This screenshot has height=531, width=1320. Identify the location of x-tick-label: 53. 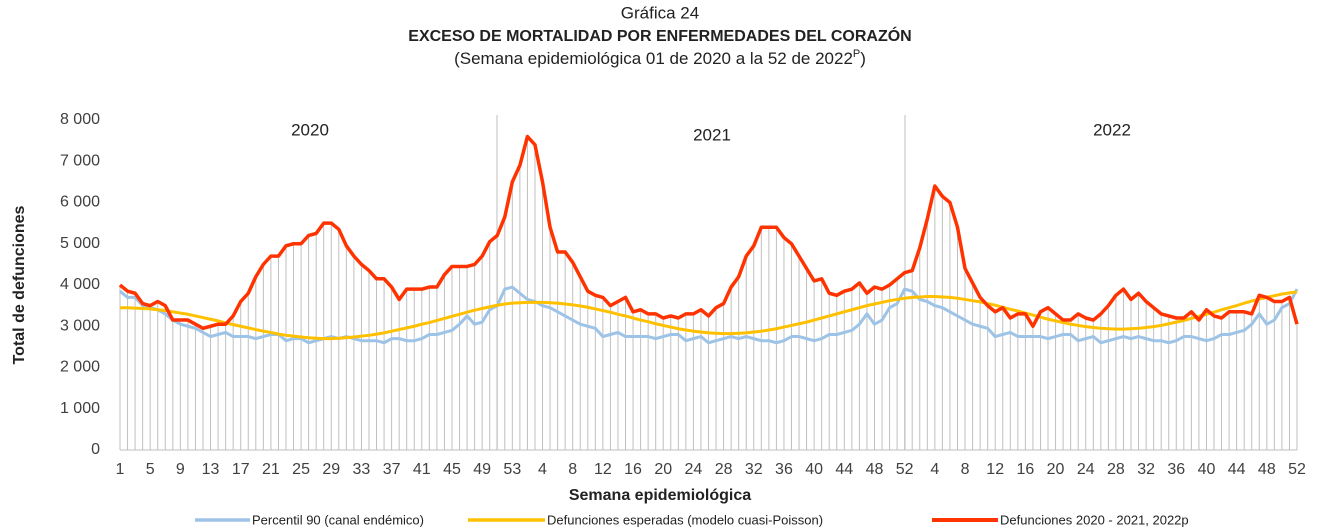
(512, 469).